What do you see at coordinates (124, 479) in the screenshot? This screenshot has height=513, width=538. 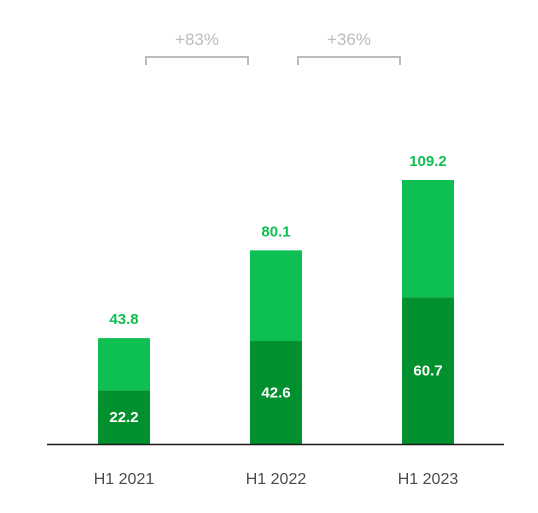 I see `x-tick-label: H1 2021` at bounding box center [124, 479].